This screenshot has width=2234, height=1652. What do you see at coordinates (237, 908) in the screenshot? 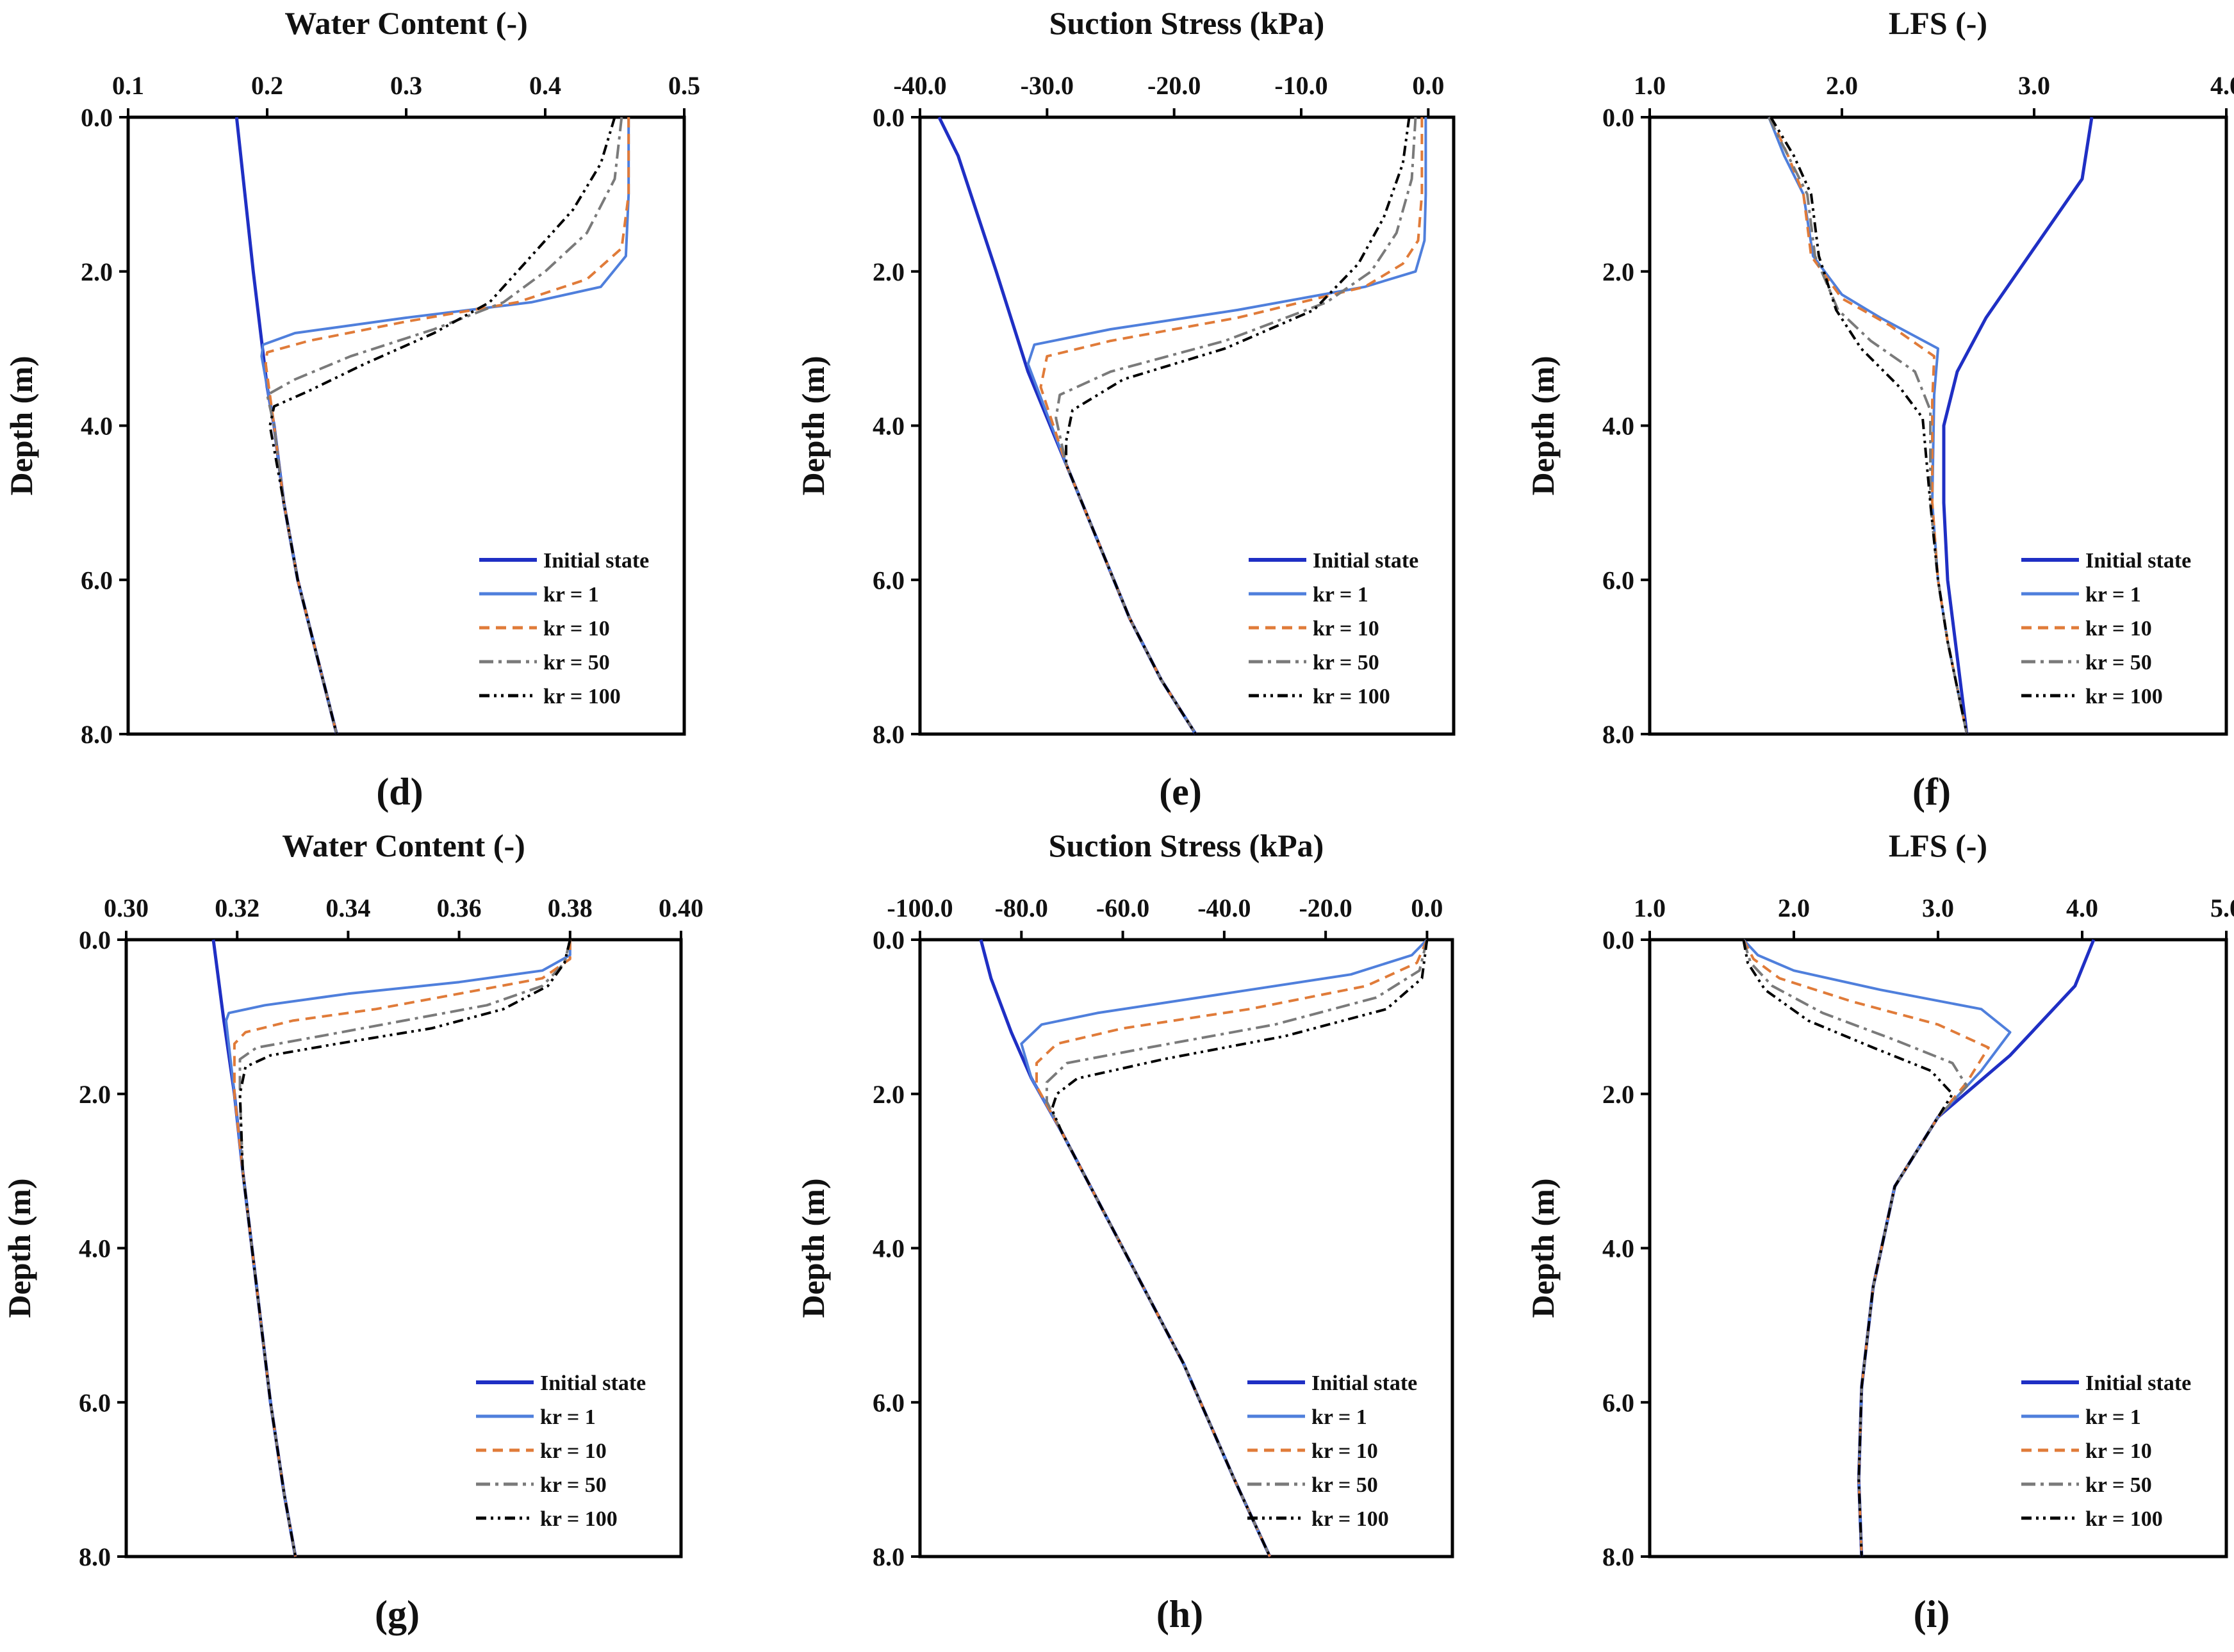
I see `x-tick-label: 0.32` at bounding box center [237, 908].